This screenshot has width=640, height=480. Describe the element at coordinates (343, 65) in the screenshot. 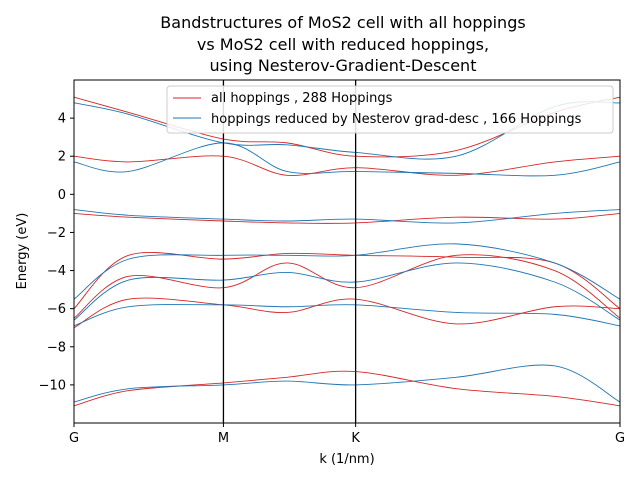

I see `chart-title-line-3: using Nesterov-Gradient-Descent` at that location.